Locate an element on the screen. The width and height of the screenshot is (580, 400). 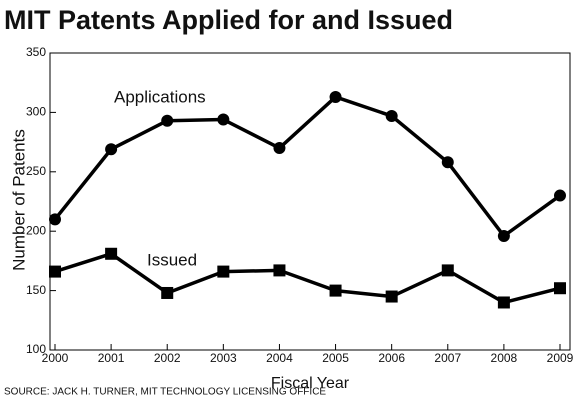
x-tick-label: 2006 is located at coordinates (391, 358).